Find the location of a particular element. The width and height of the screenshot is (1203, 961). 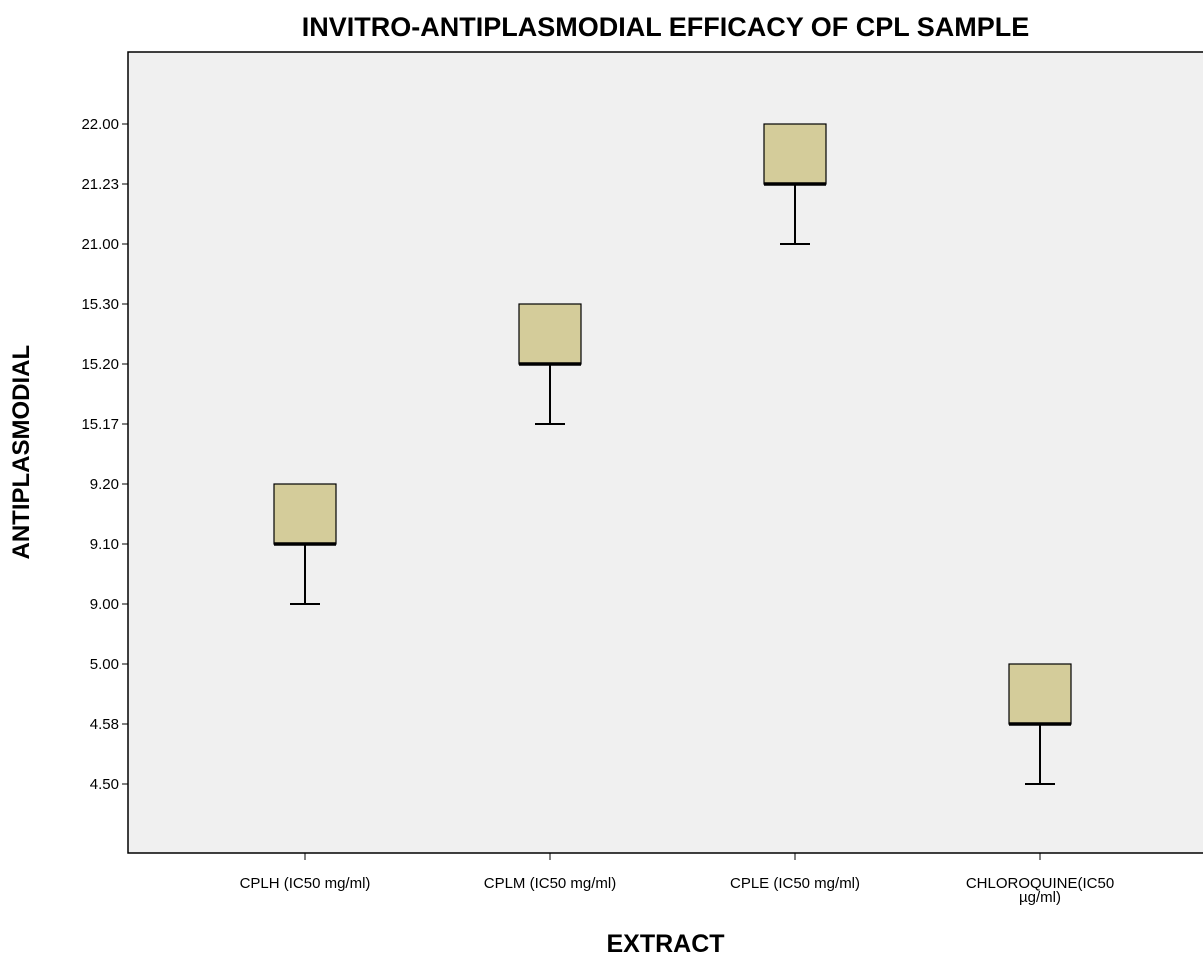

x-tick-label: µg/ml) is located at coordinates (1040, 897).